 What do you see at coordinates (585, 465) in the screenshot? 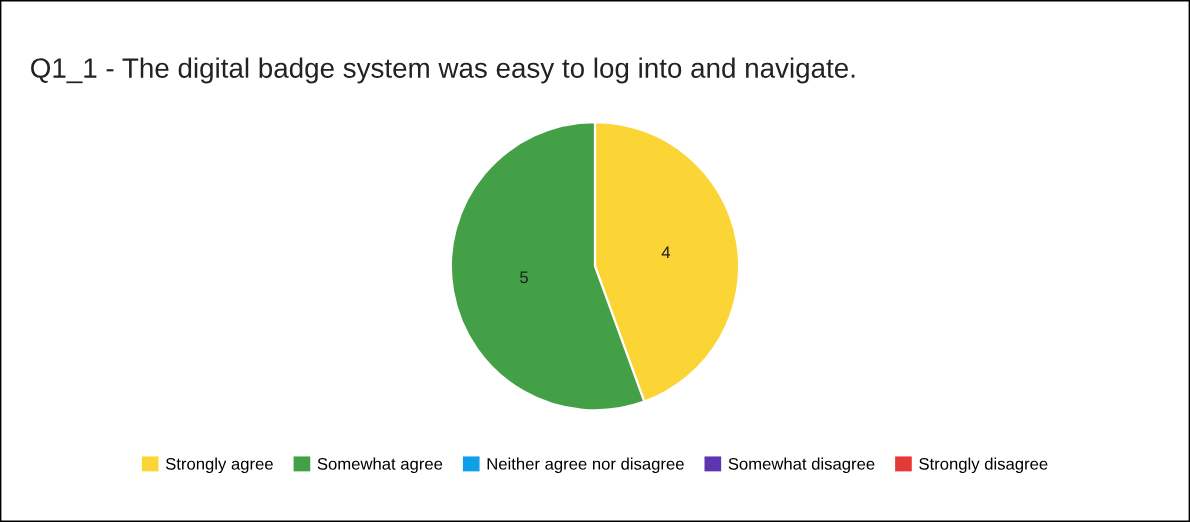
I see `legend-label: Neither agree nor disagree` at bounding box center [585, 465].